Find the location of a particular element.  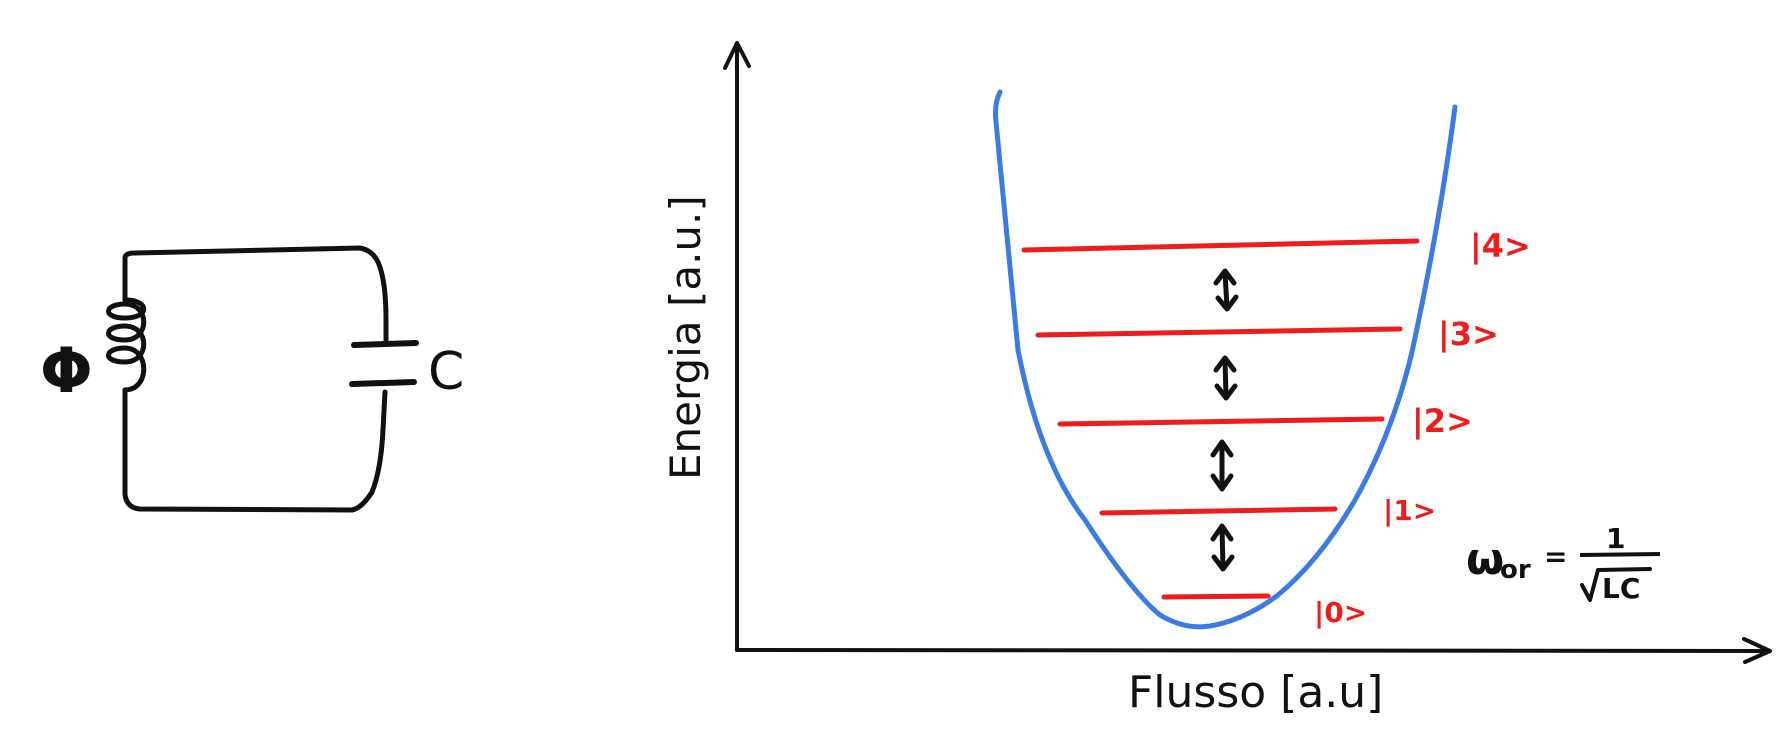

x-axis is located at coordinates (1252, 650).